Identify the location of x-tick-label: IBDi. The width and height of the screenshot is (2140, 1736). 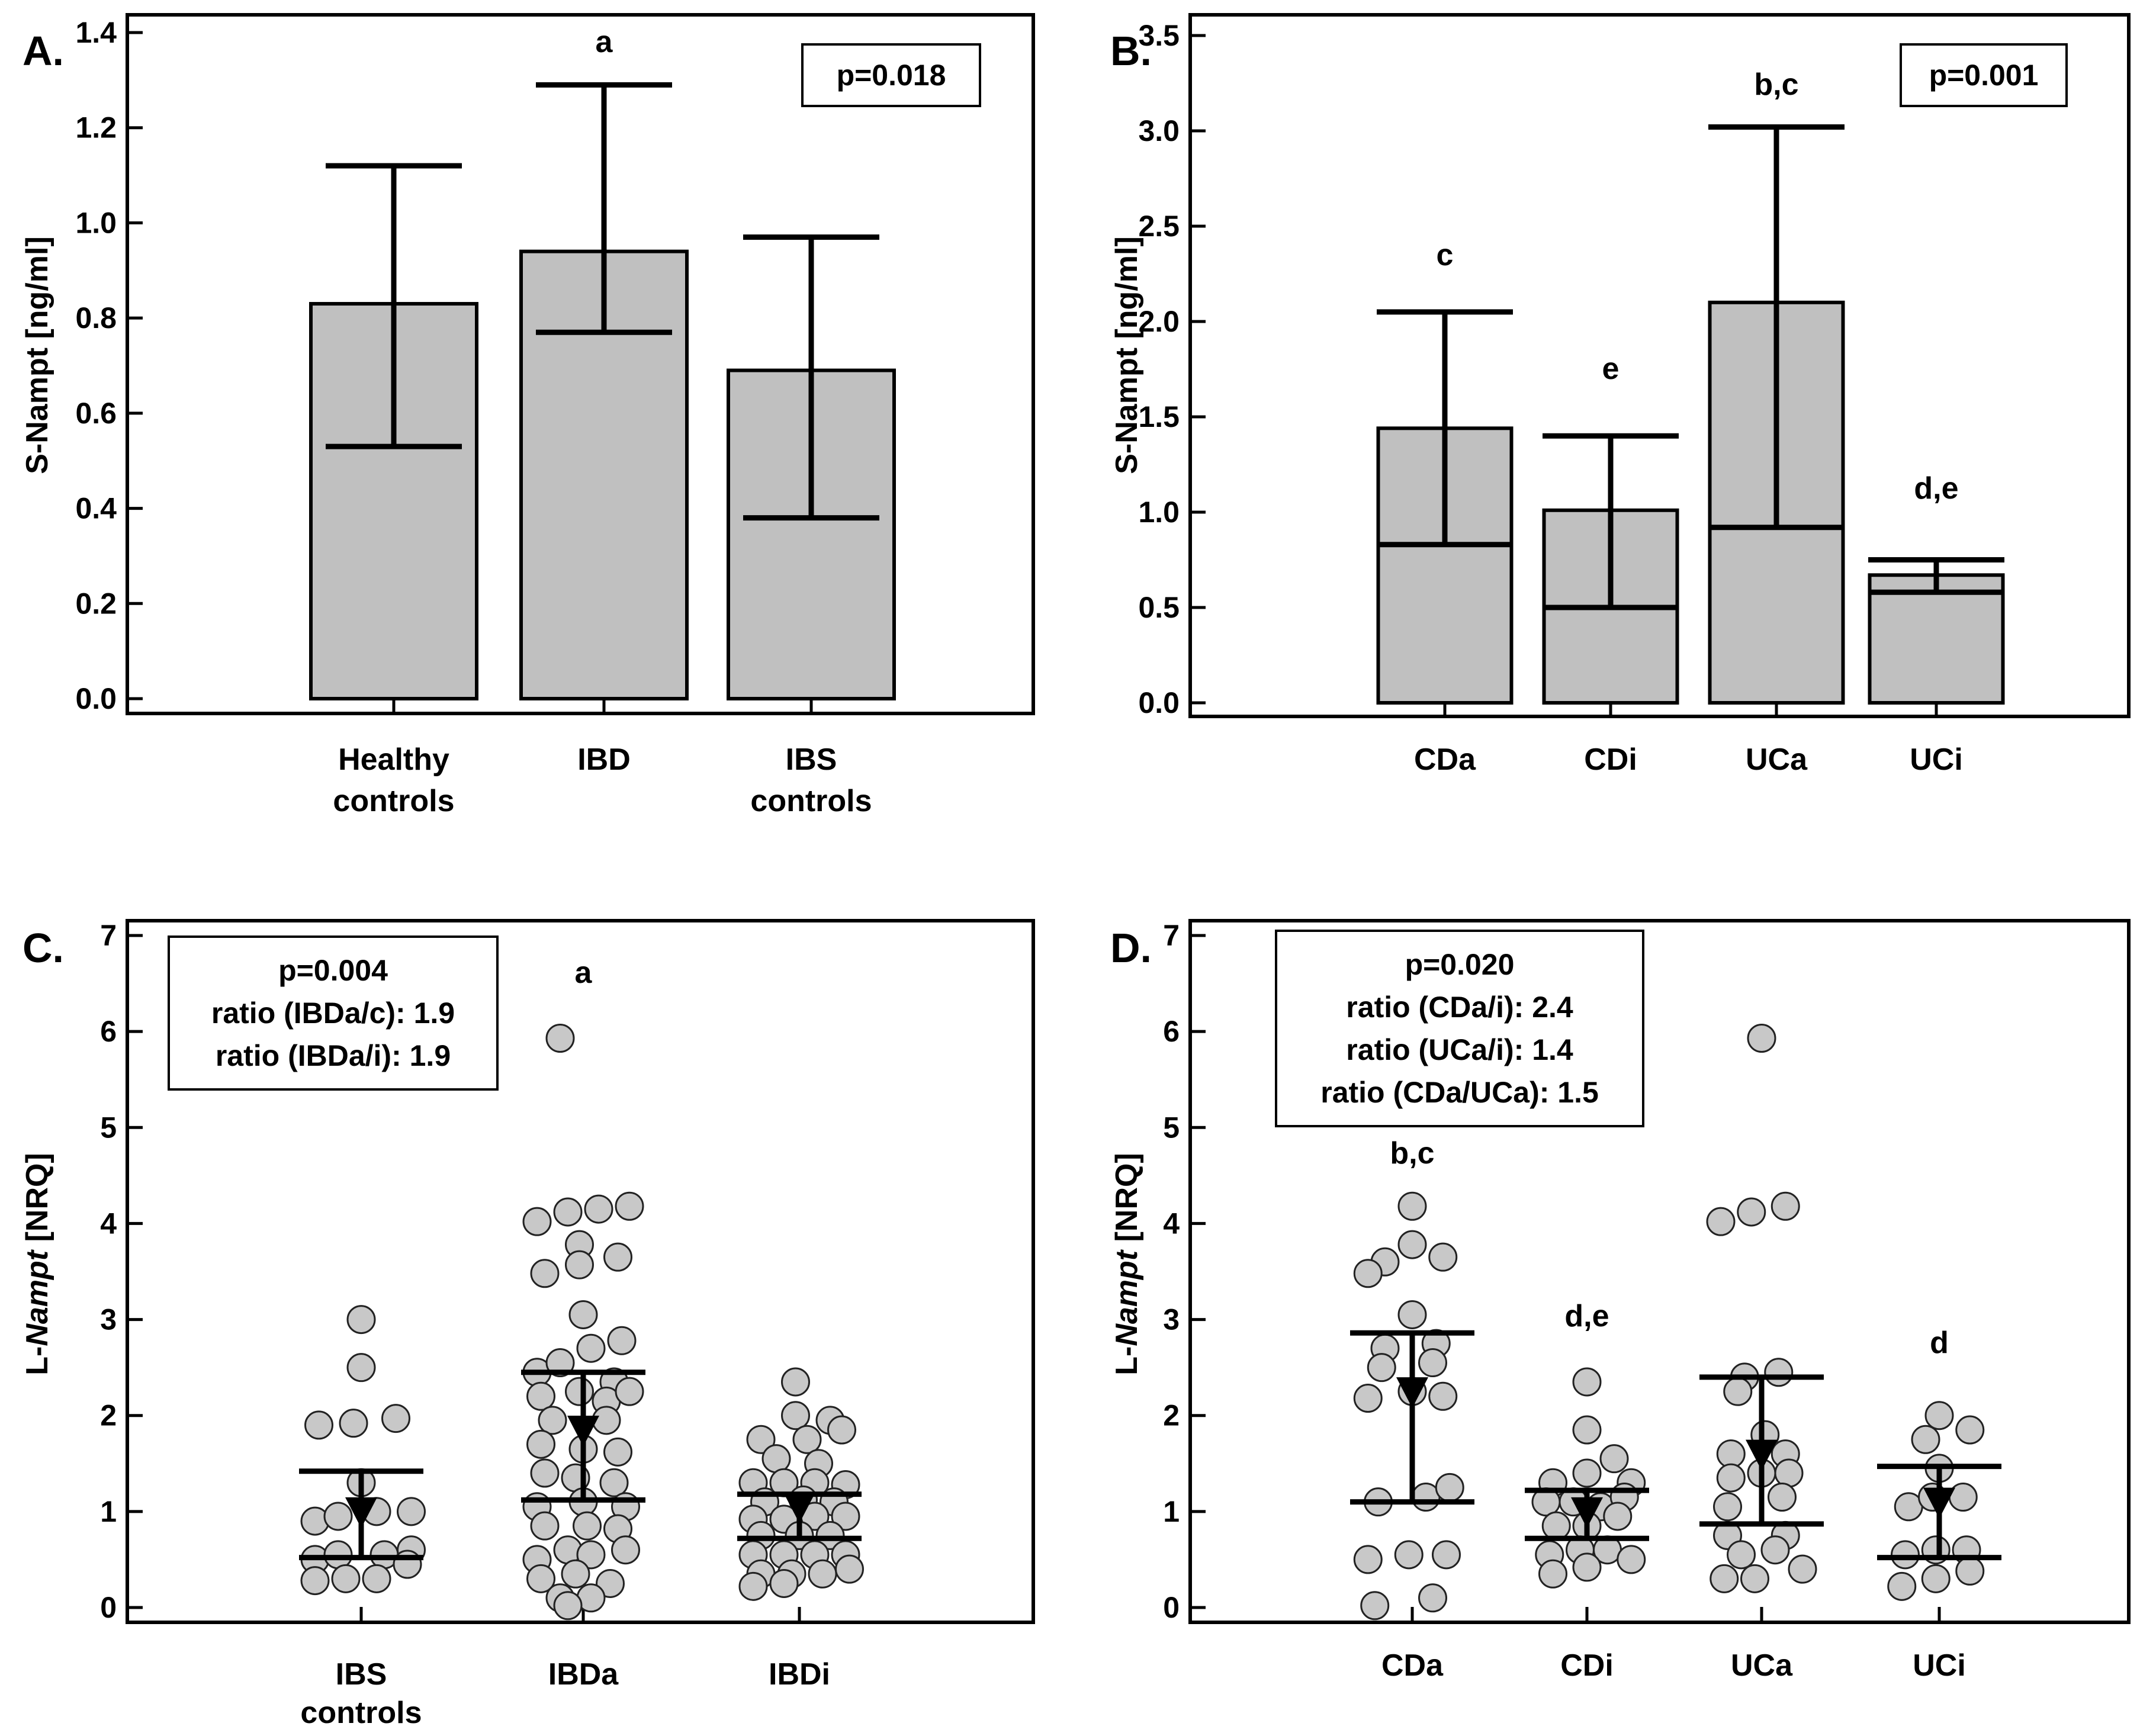
(799, 1674).